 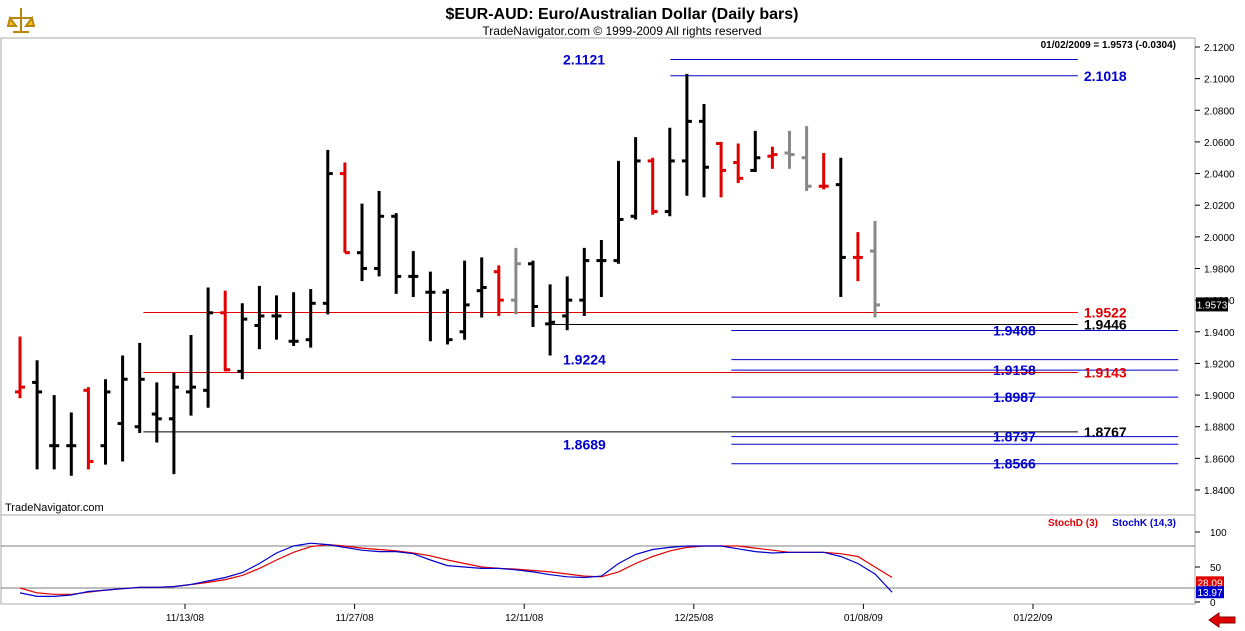 What do you see at coordinates (1014, 437) in the screenshot?
I see `price-level-label: 1.8737` at bounding box center [1014, 437].